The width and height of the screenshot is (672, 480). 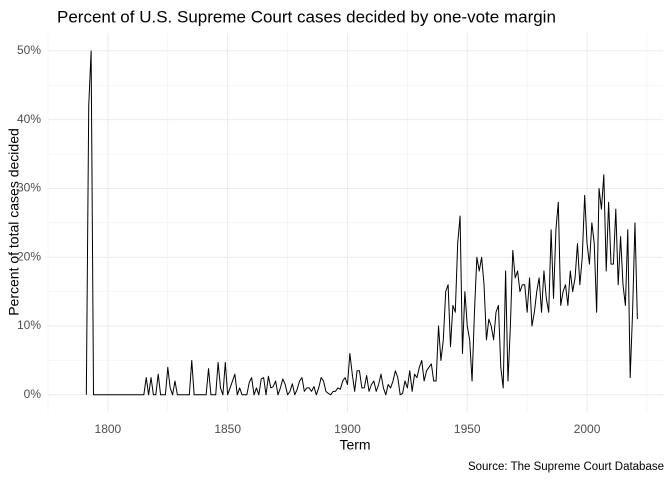 What do you see at coordinates (14, 222) in the screenshot?
I see `y-axis-title: Percent of total cases decided` at bounding box center [14, 222].